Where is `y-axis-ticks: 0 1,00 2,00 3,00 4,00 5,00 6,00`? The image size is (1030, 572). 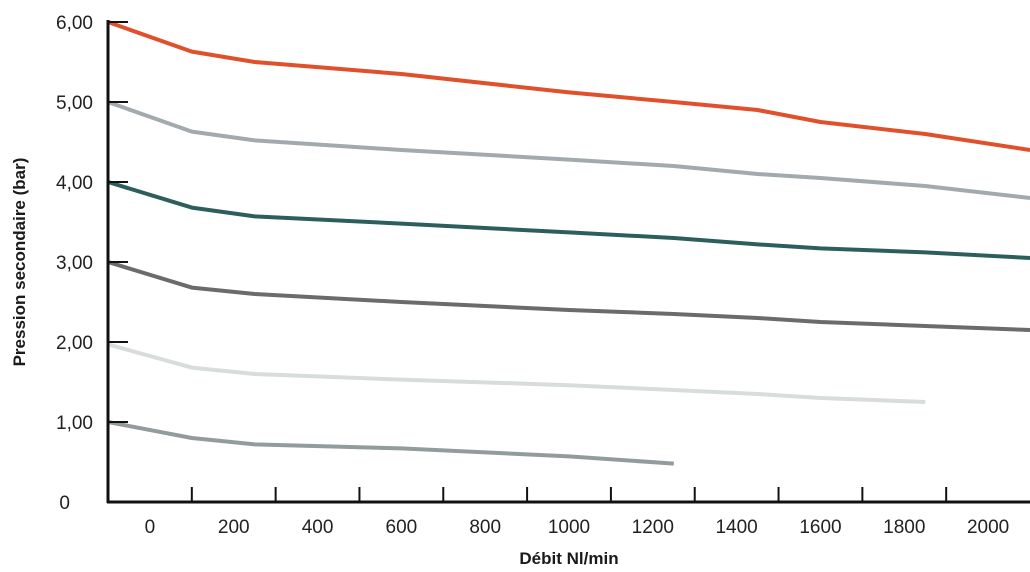 y-axis-ticks: 0 1,00 2,00 3,00 4,00 5,00 6,00 is located at coordinates (92, 263).